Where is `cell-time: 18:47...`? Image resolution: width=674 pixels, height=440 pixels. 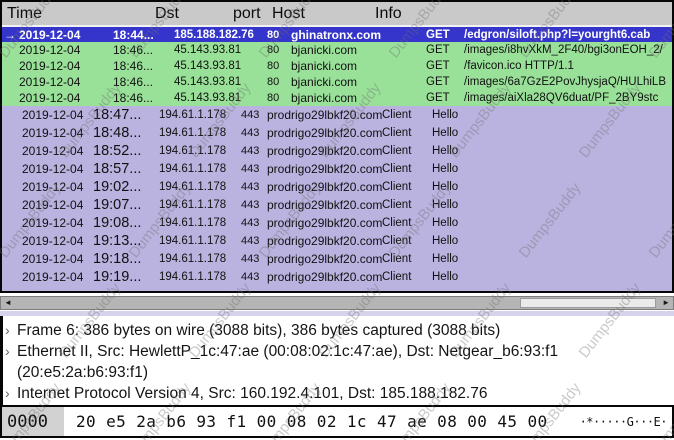 cell-time: 18:47... is located at coordinates (117, 115).